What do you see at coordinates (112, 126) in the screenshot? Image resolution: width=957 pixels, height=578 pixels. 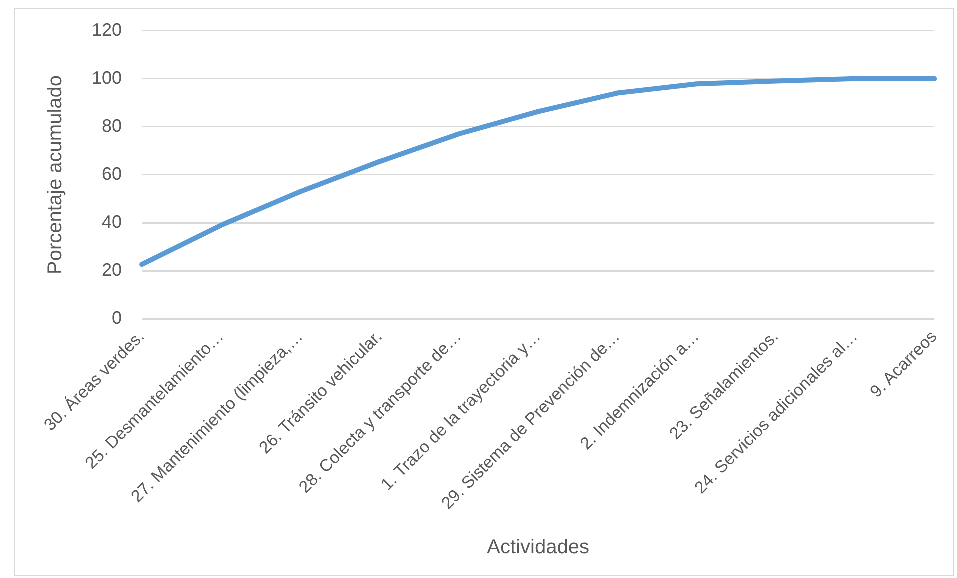 I see `y-tick-label: 80` at bounding box center [112, 126].